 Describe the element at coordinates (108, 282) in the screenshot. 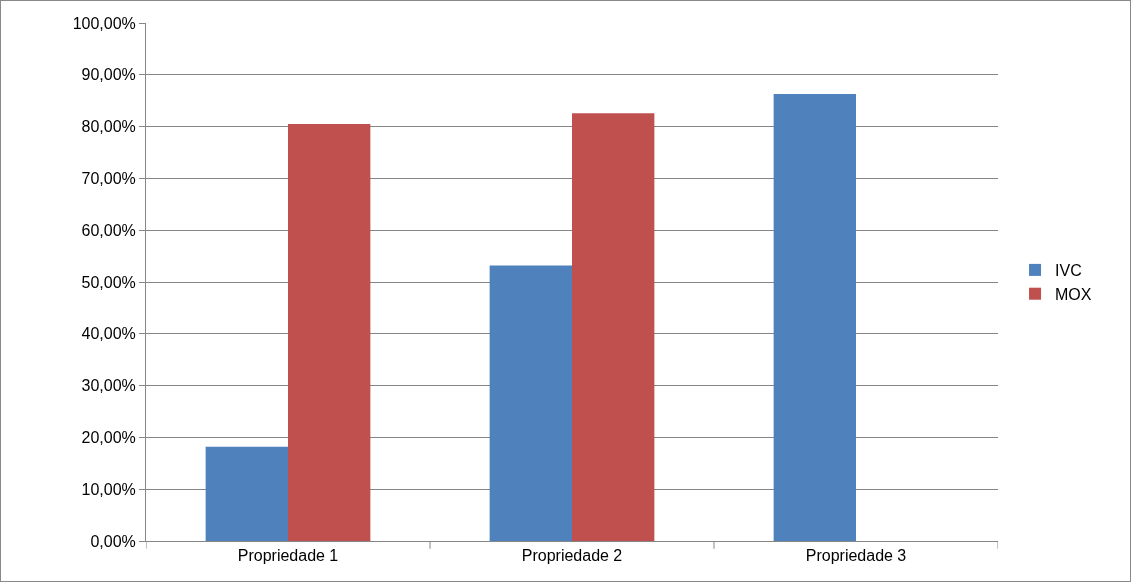

I see `y-tick-label: 50,00%` at that location.